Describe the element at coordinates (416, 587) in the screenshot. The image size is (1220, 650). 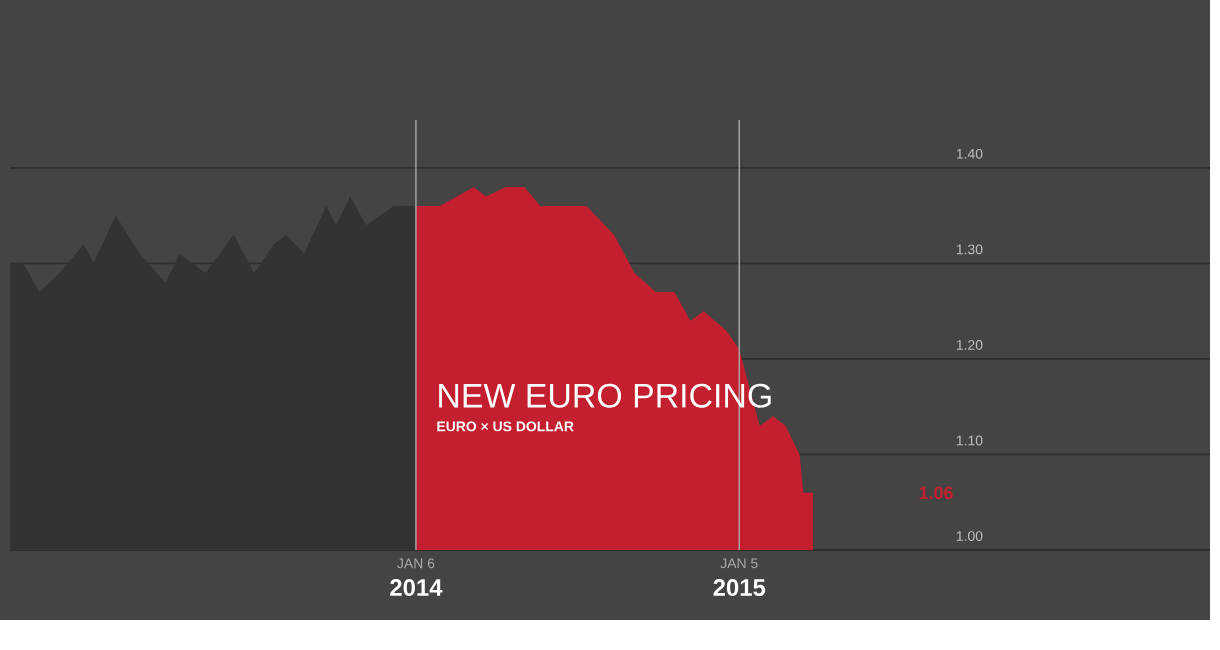
I see `x-tick-label: 2014` at that location.